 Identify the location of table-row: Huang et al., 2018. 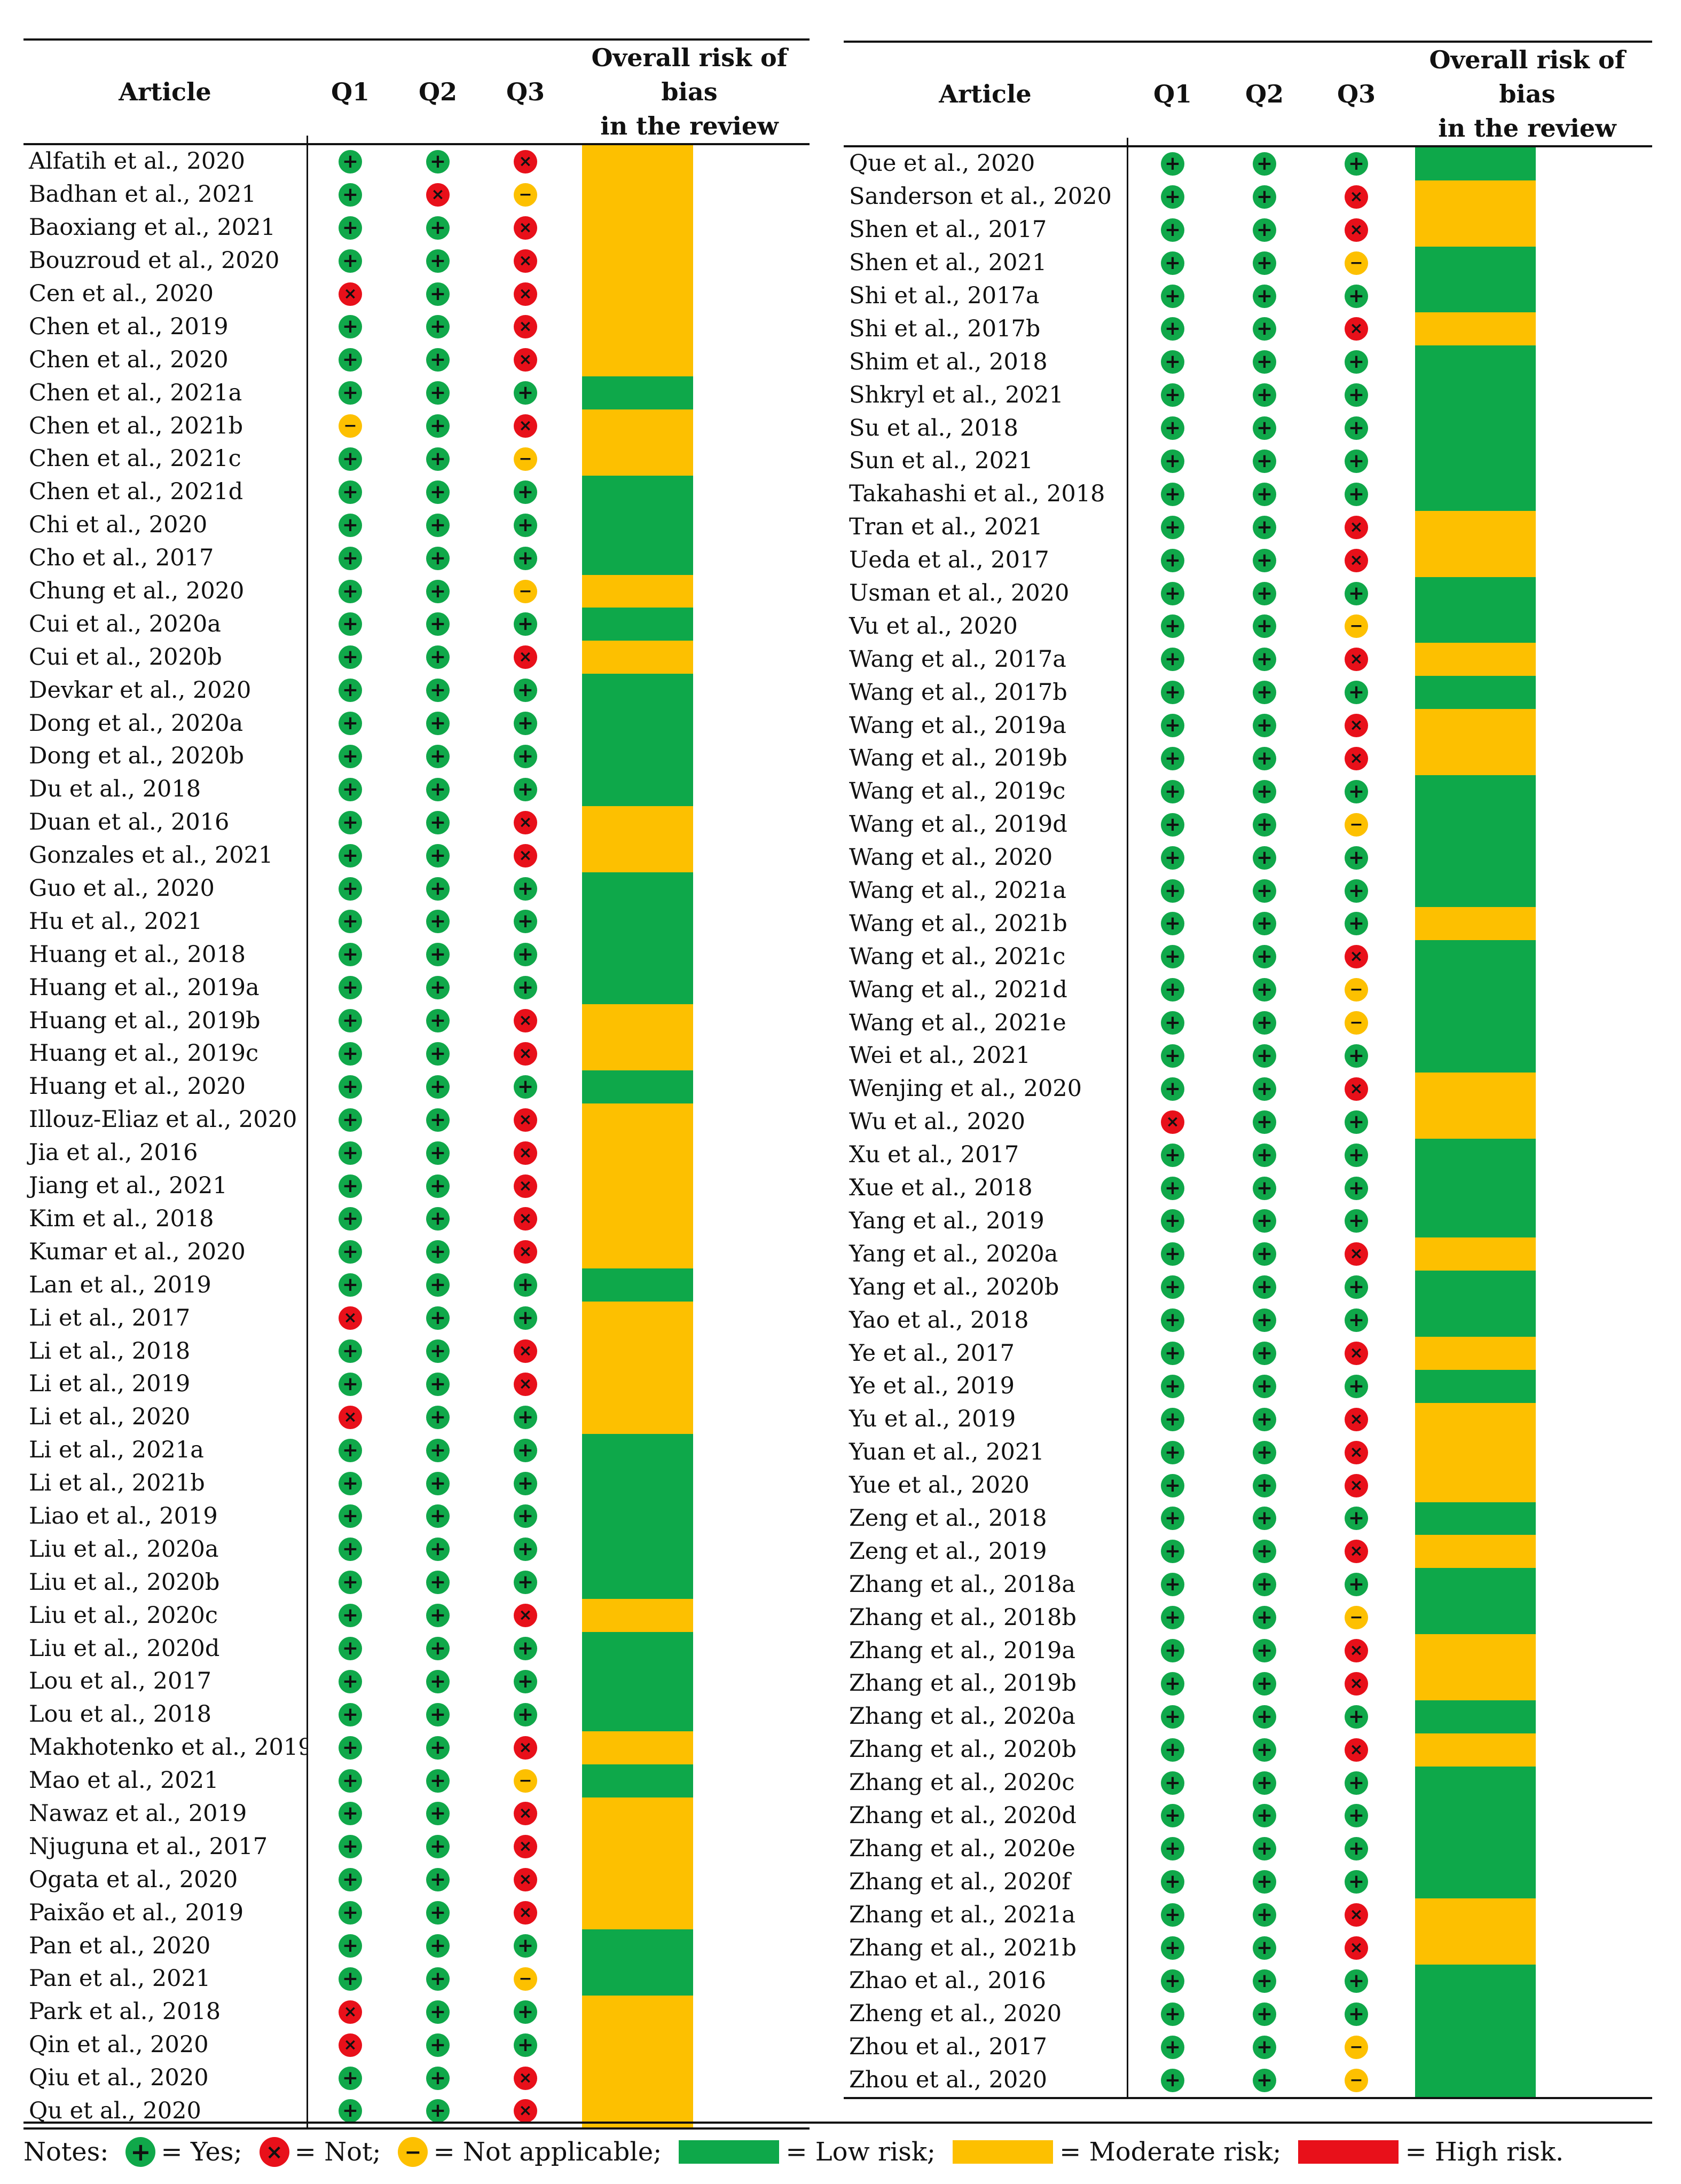
(416, 955).